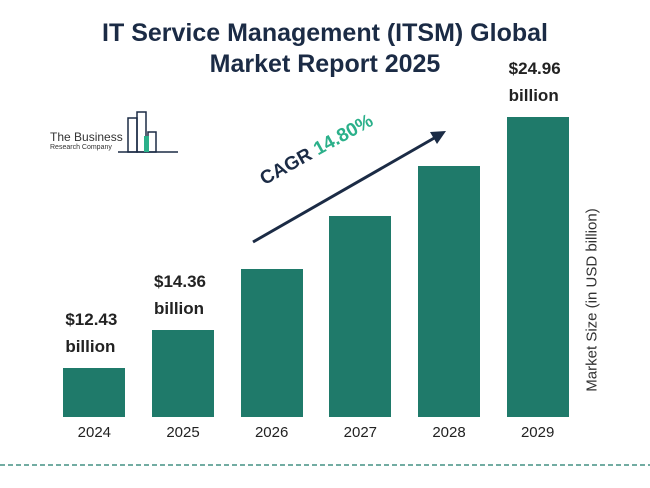 The height and width of the screenshot is (488, 650). Describe the element at coordinates (271, 432) in the screenshot. I see `x-tick-label: 2026` at that location.